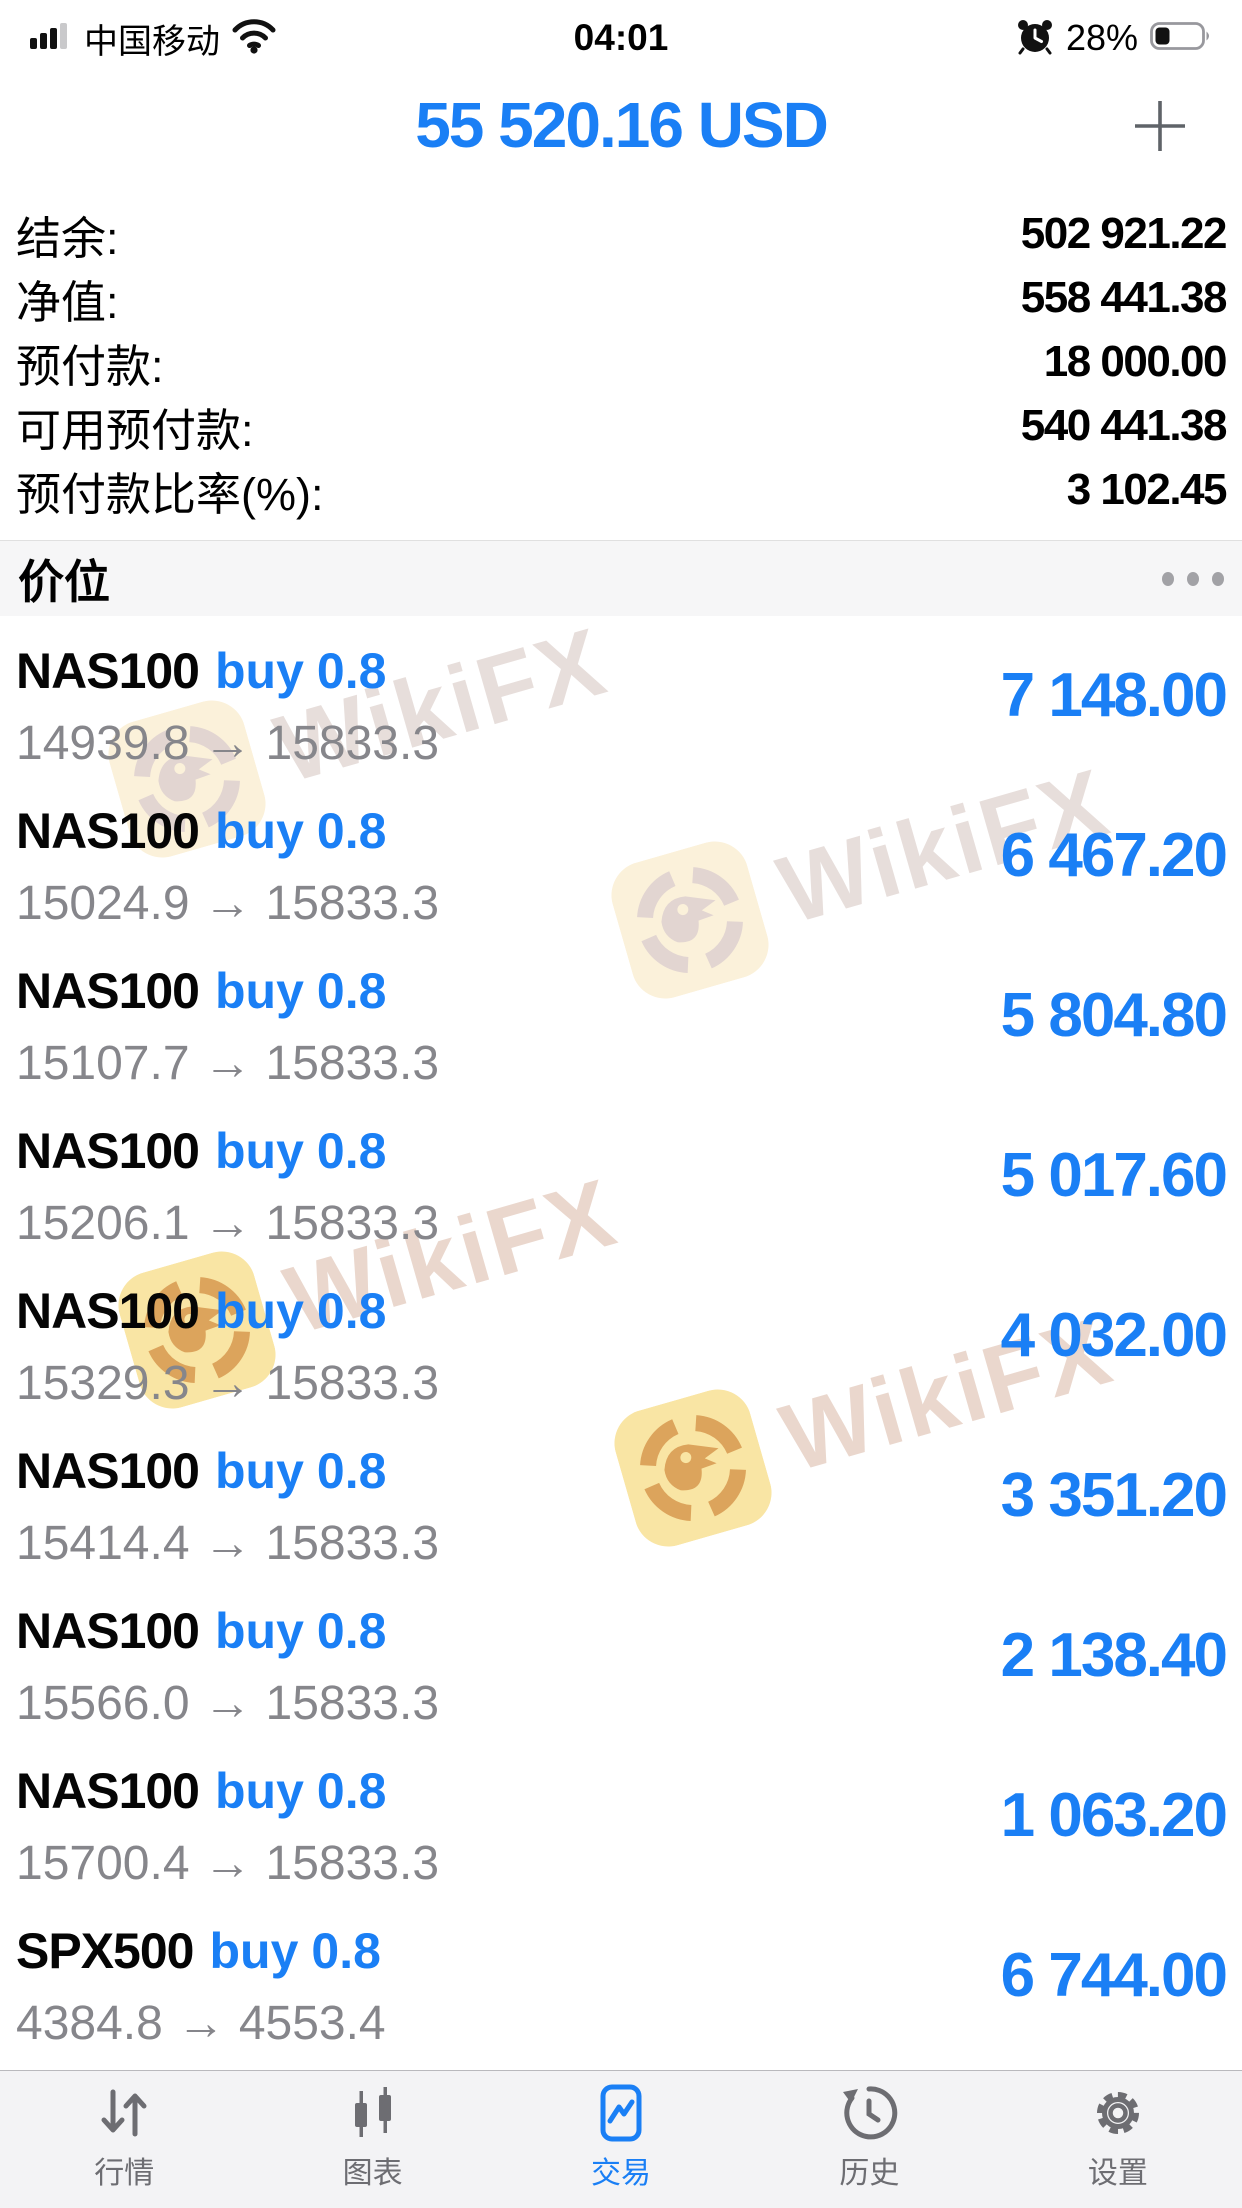 This screenshot has height=2208, width=1242. Describe the element at coordinates (1114, 1175) in the screenshot. I see `position-profit: 5 017.60` at that location.